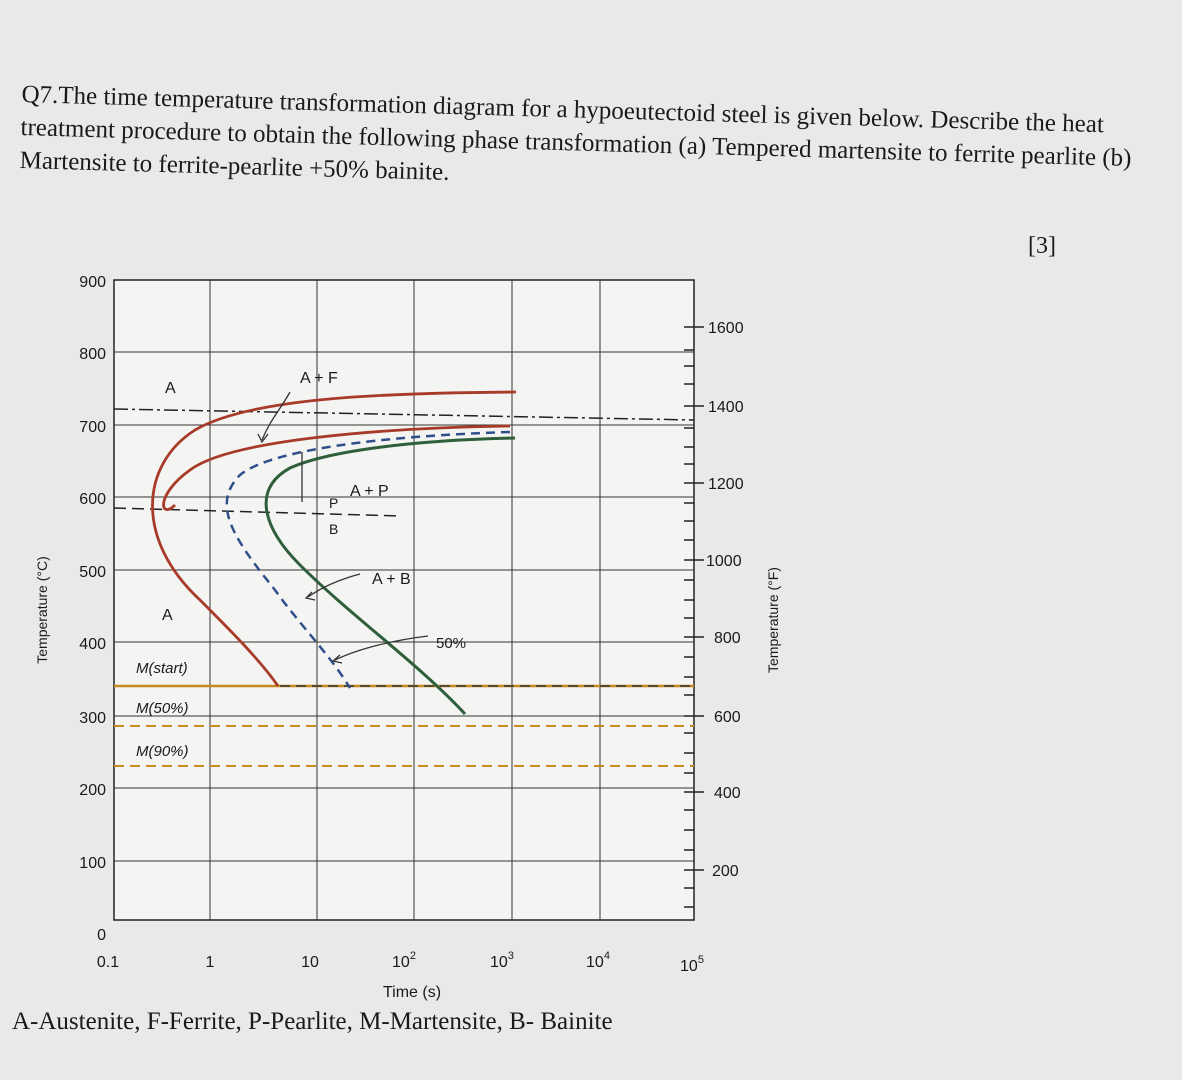  What do you see at coordinates (167, 615) in the screenshot?
I see `label-a-lower: A` at bounding box center [167, 615].